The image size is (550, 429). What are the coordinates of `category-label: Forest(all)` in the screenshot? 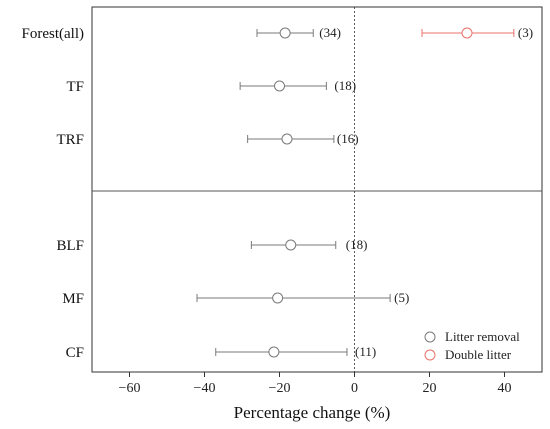 It's located at (53, 34).